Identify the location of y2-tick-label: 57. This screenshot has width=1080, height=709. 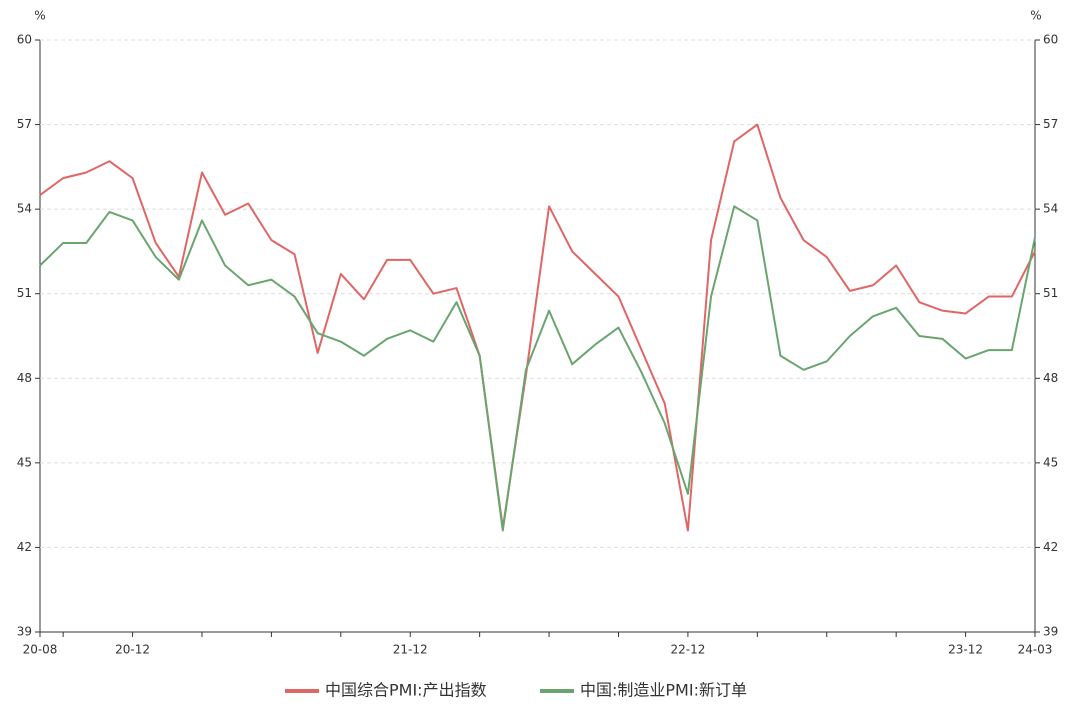
(1050, 124).